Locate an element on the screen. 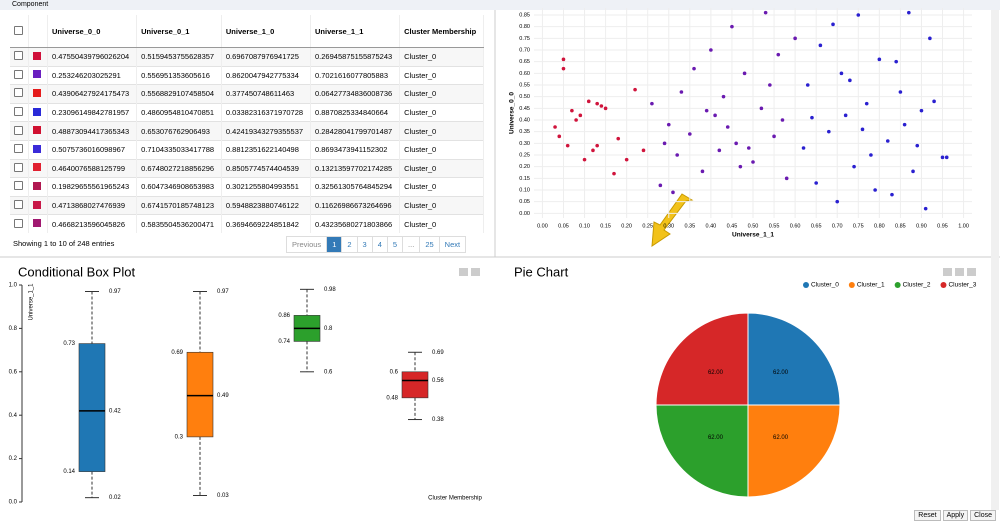 Image resolution: width=1000 pixels, height=527 pixels. cell: 0.4640076588125799 is located at coordinates (92, 168).